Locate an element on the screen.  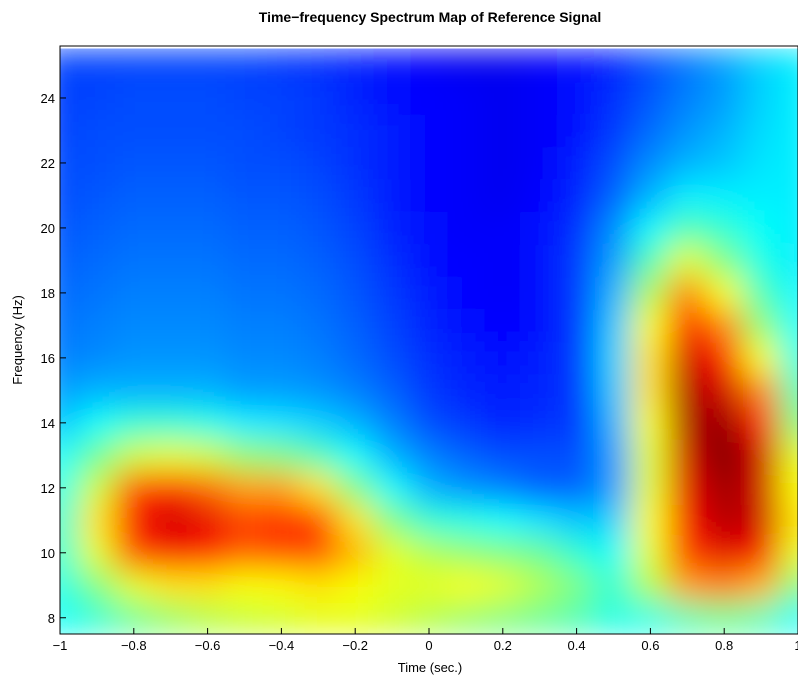
x-tick-label: 0.8 is located at coordinates (724, 645).